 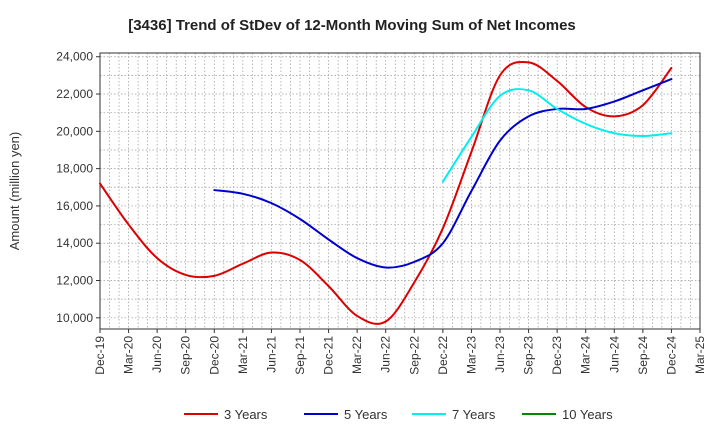 I want to click on x-tick-label: Dec-22, so click(x=443, y=355).